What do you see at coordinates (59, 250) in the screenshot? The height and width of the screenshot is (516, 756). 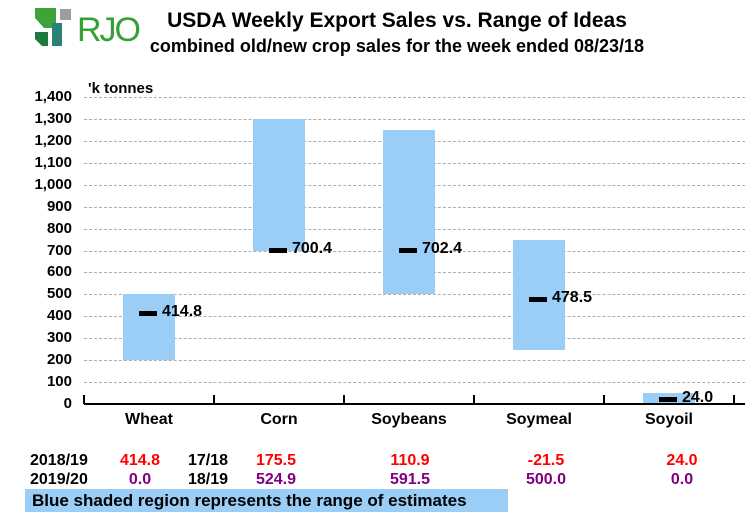 I see `y-axis-tick-label: 700` at bounding box center [59, 250].